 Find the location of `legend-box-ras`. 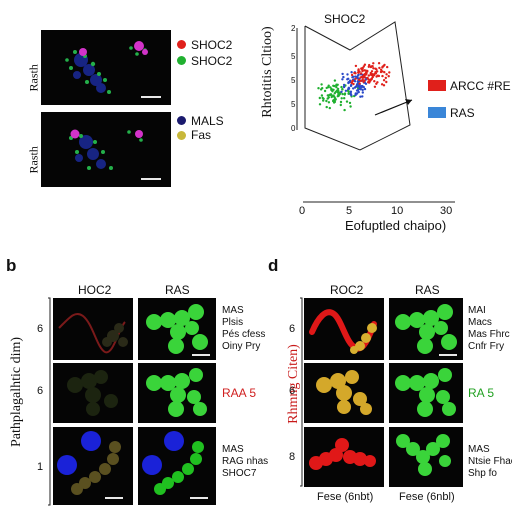

legend-box-ras is located at coordinates (437, 112).